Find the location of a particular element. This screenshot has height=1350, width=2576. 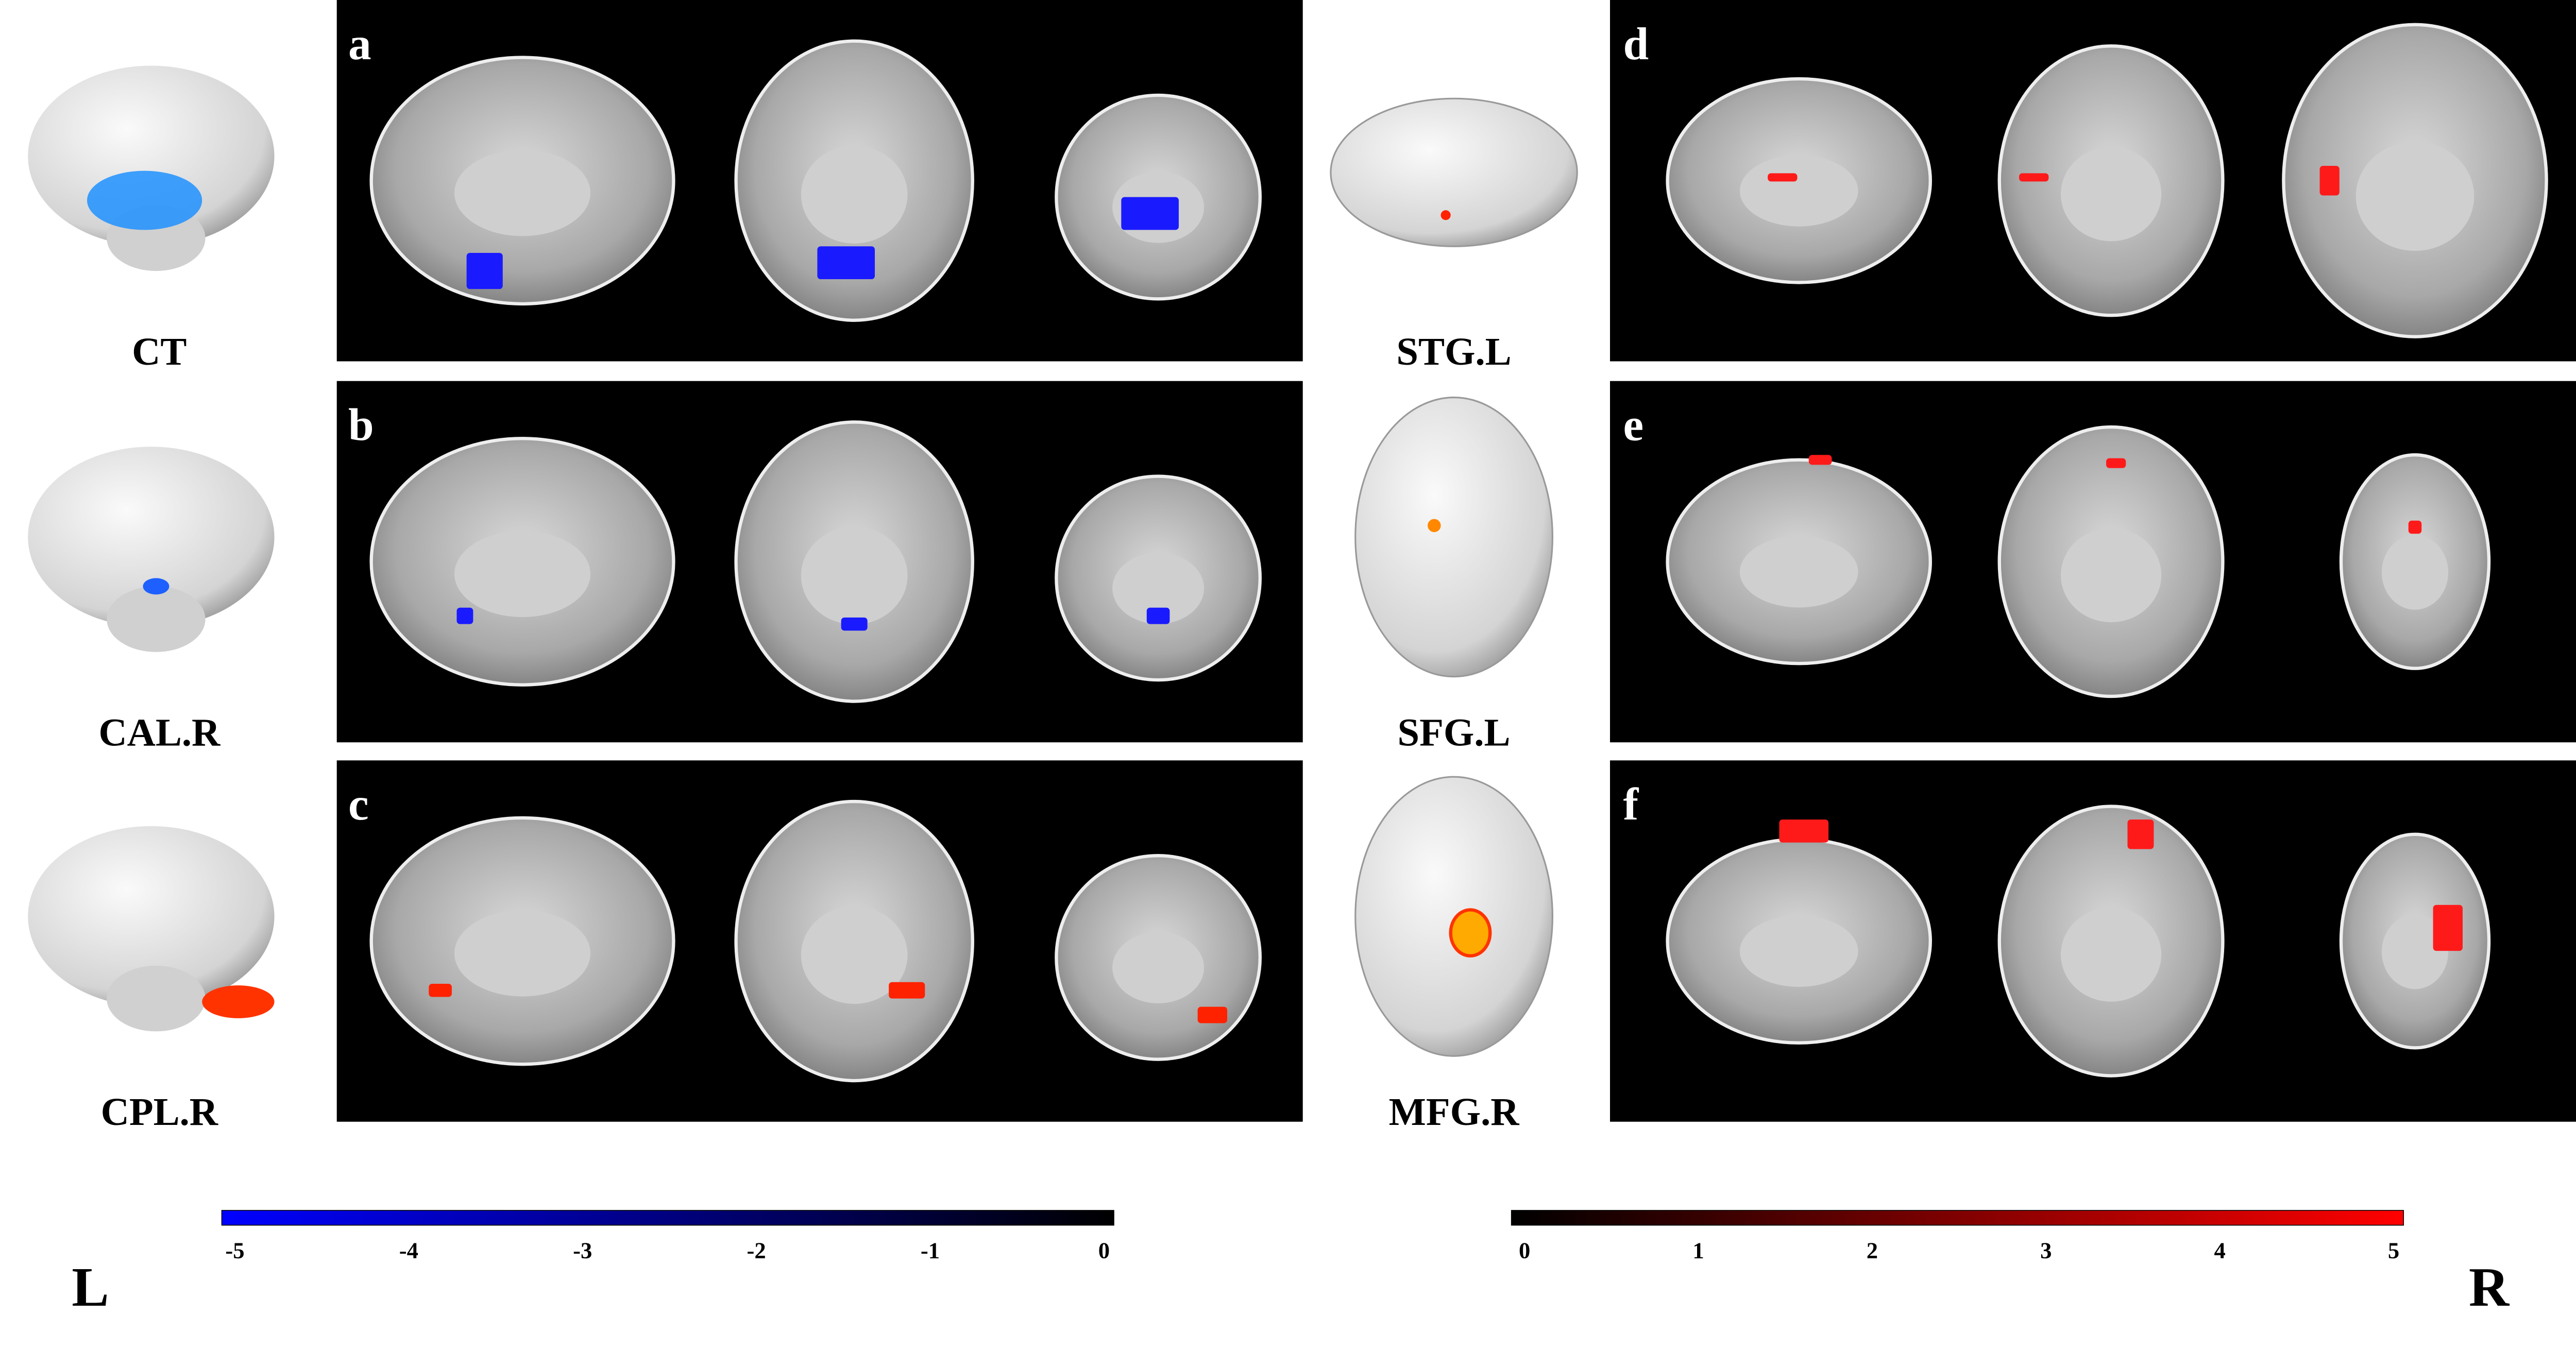

region-label: CT is located at coordinates (159, 352).